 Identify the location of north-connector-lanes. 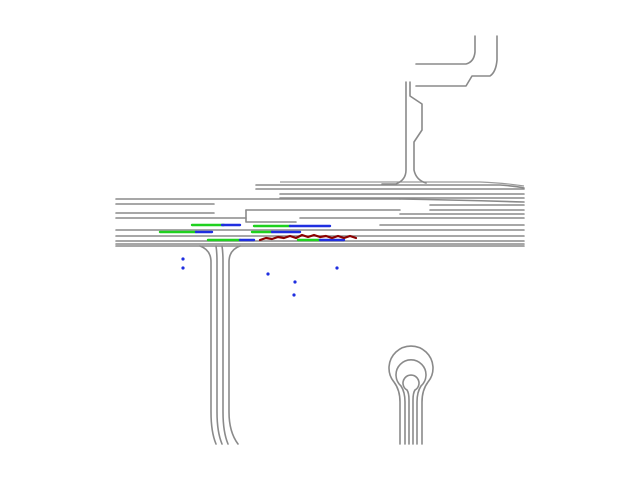
(439, 110).